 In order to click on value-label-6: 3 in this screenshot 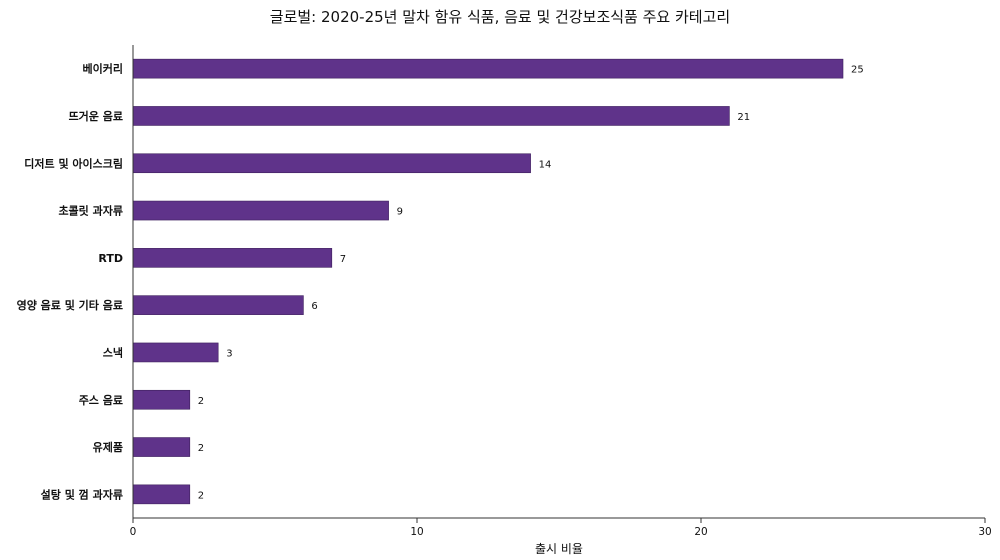, I will do `click(229, 353)`.